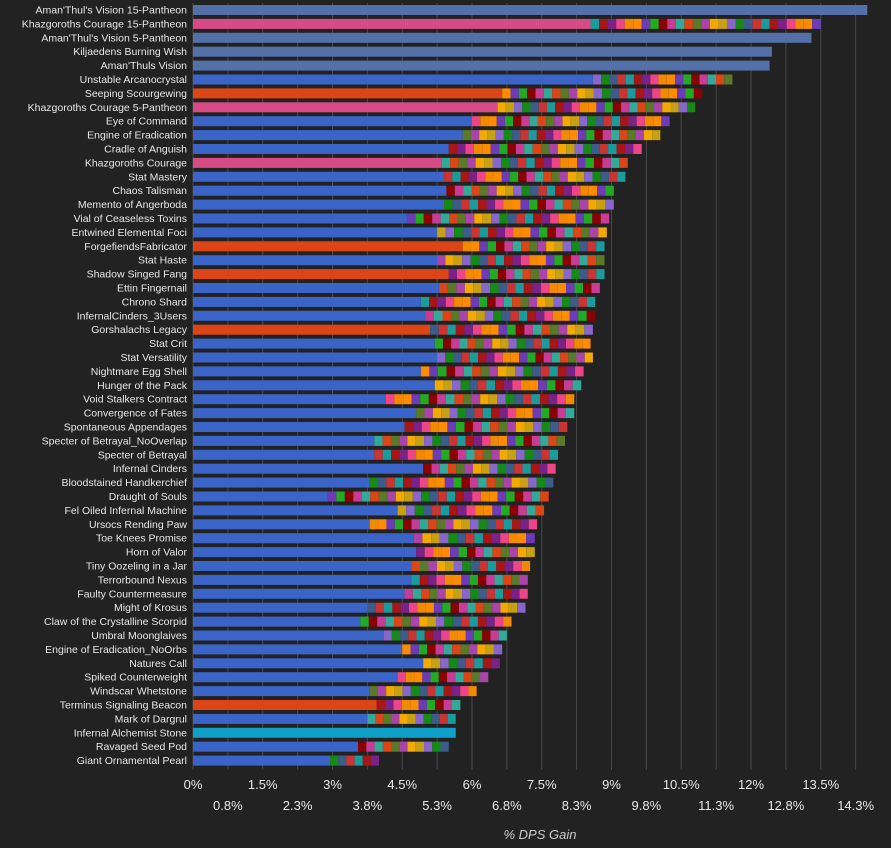 The width and height of the screenshot is (891, 848). What do you see at coordinates (155, 302) in the screenshot?
I see `category-label: Chrono Shard` at bounding box center [155, 302].